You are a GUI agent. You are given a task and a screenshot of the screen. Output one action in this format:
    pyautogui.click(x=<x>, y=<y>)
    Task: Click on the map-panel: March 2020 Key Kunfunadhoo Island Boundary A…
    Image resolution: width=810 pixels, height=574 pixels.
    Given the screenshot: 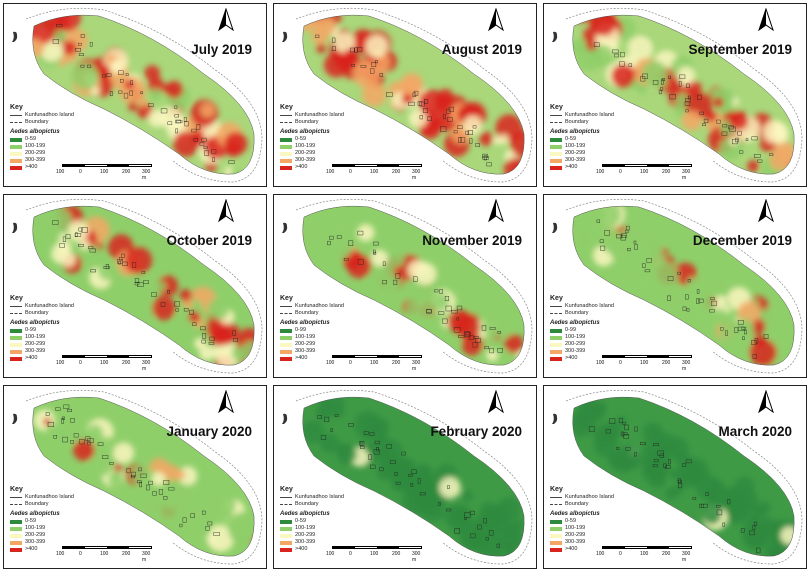 What is the action you would take?
    pyautogui.click(x=675, y=477)
    